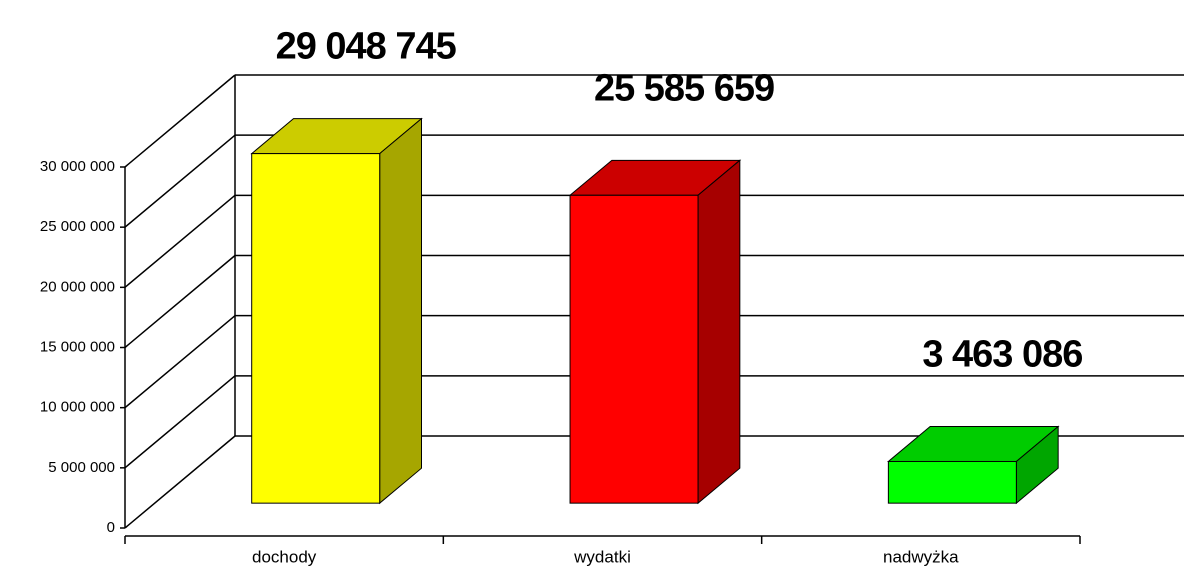 The image size is (1184, 572). Describe the element at coordinates (77, 286) in the screenshot. I see `y-tick-label: 20 000 000` at that location.